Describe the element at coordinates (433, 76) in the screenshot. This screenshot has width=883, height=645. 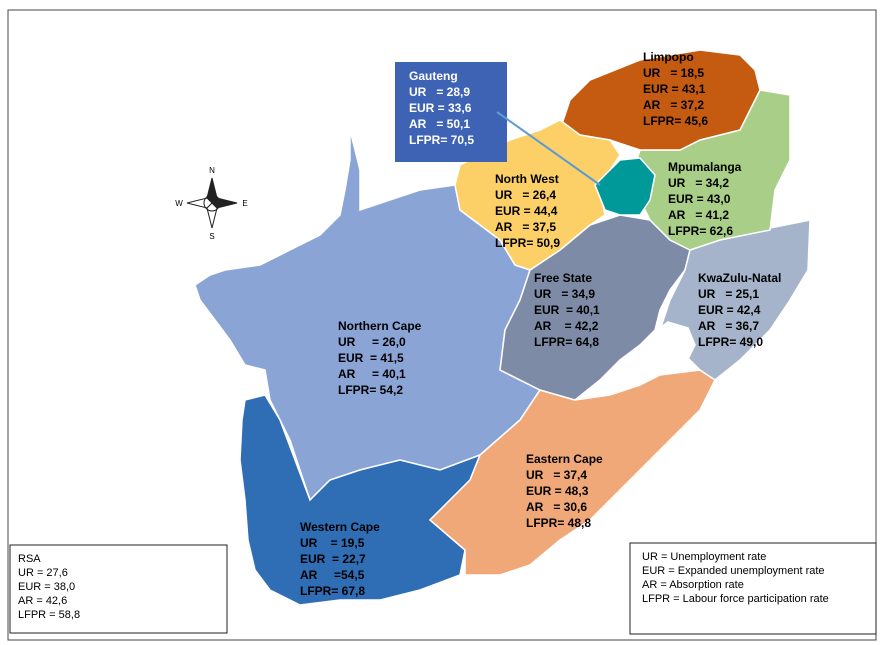
I see `region-name: Gauteng` at that location.